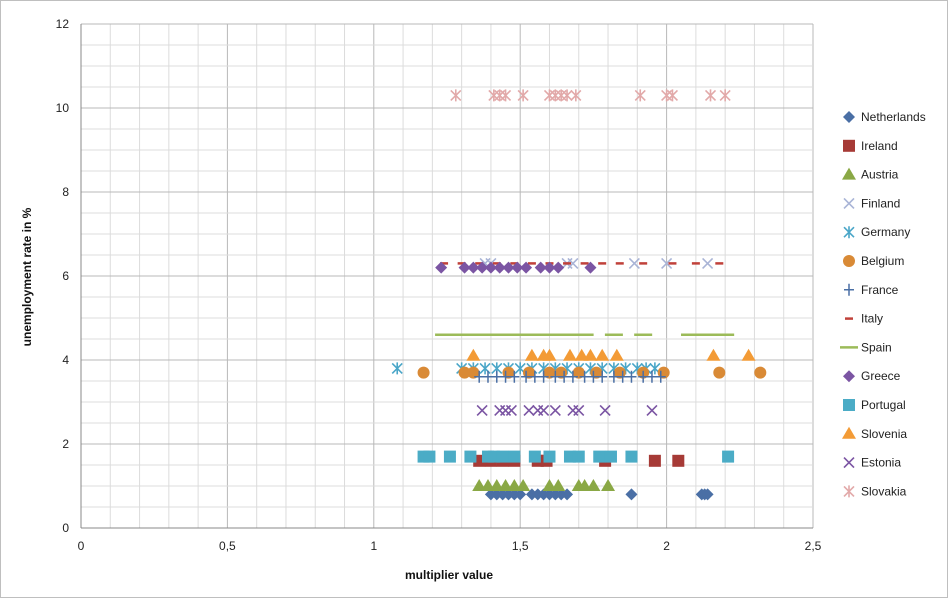 The height and width of the screenshot is (599, 948). What do you see at coordinates (880, 175) in the screenshot?
I see `legend-label: Austria` at bounding box center [880, 175].